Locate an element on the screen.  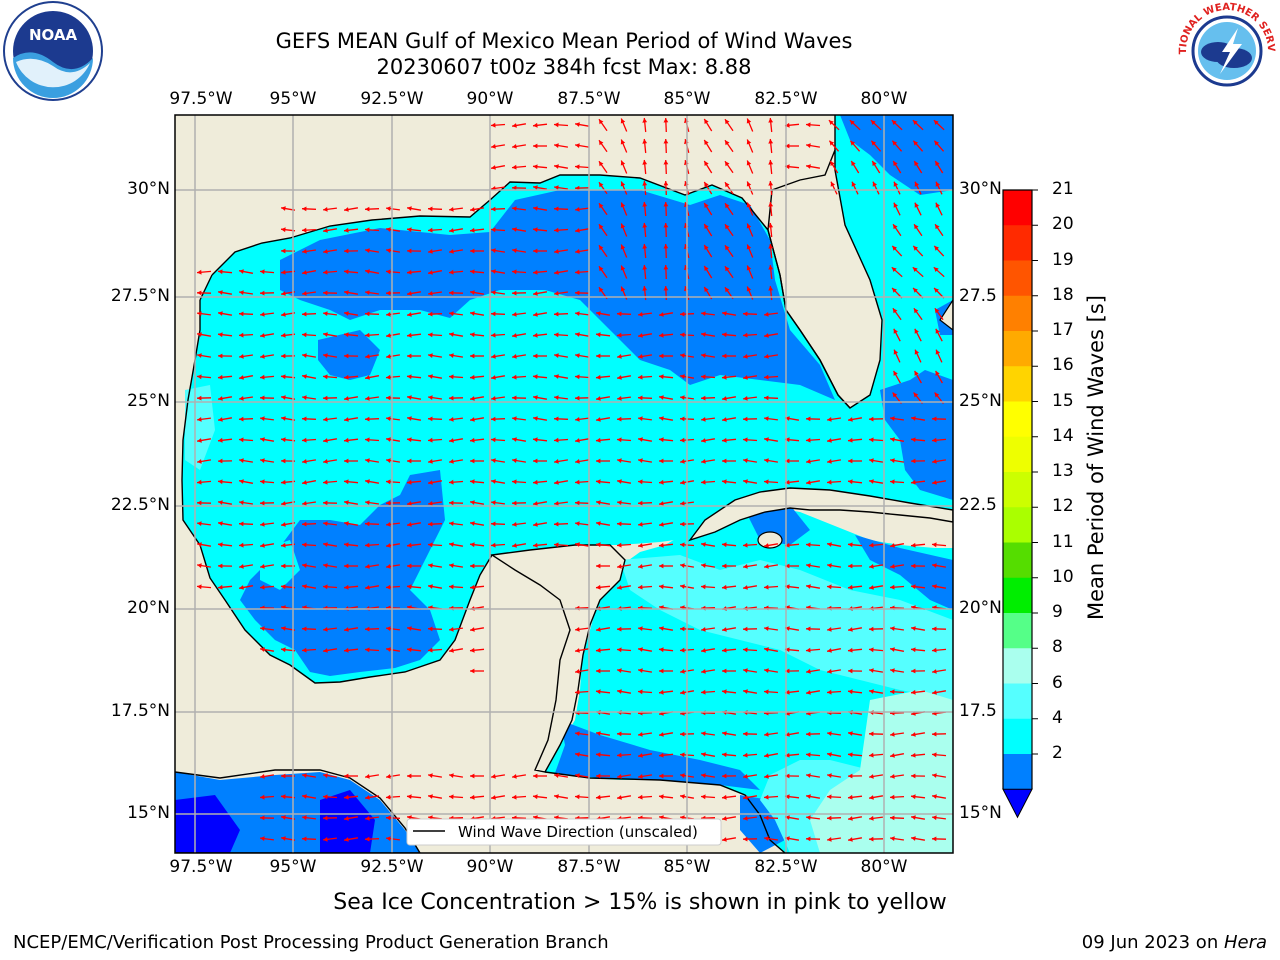
colorbar-tick-label: 20 is located at coordinates (1063, 224).